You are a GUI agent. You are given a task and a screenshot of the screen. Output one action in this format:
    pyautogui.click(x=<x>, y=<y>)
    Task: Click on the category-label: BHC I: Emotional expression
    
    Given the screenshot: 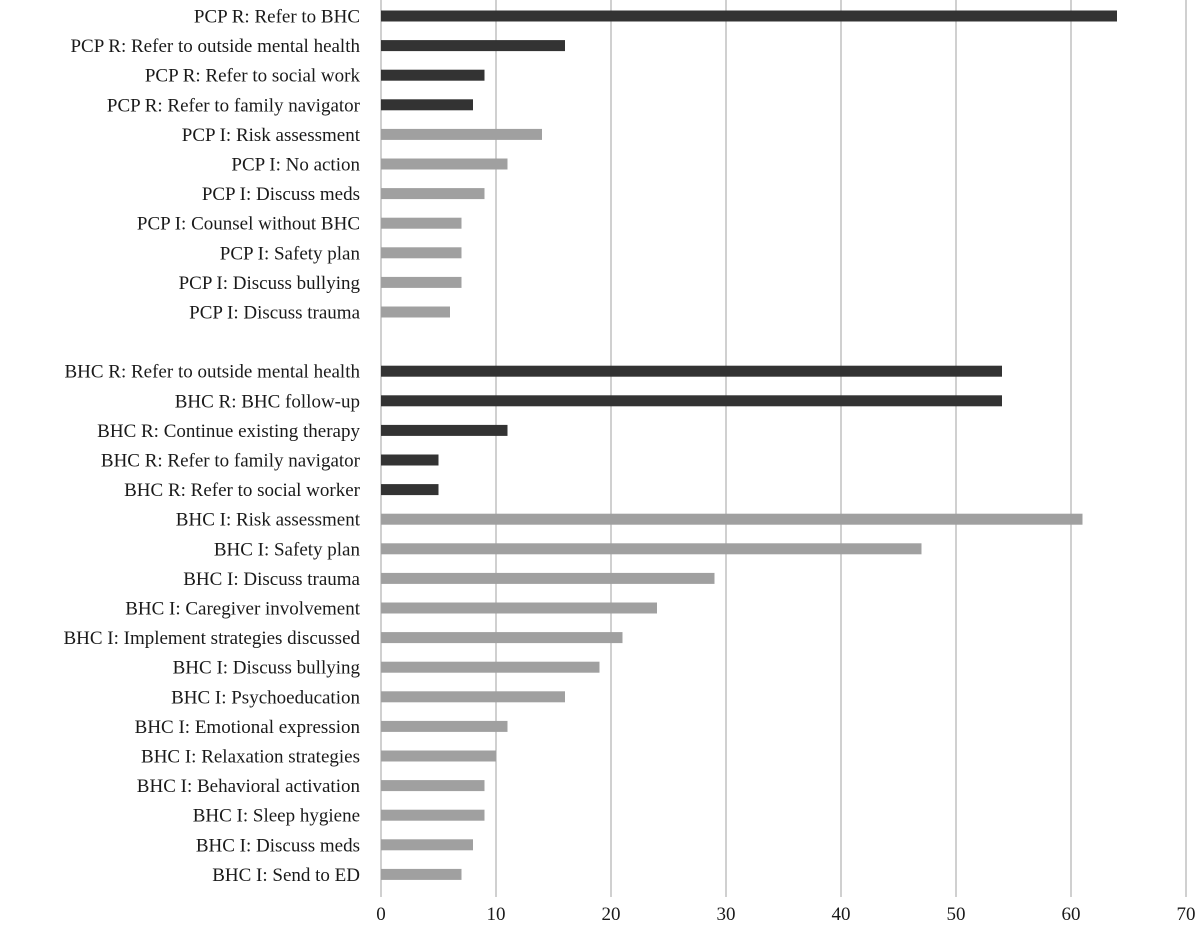 What is the action you would take?
    pyautogui.click(x=248, y=727)
    